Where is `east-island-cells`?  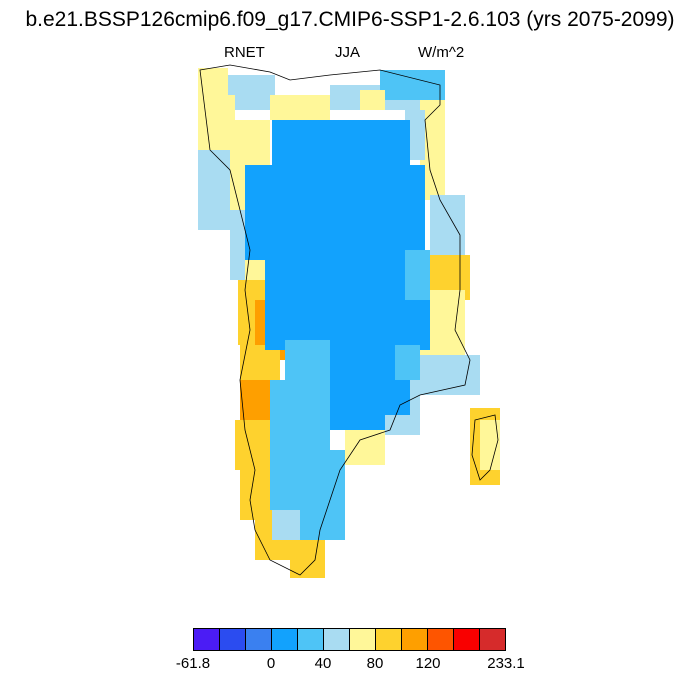 east-island-cells is located at coordinates (485, 446).